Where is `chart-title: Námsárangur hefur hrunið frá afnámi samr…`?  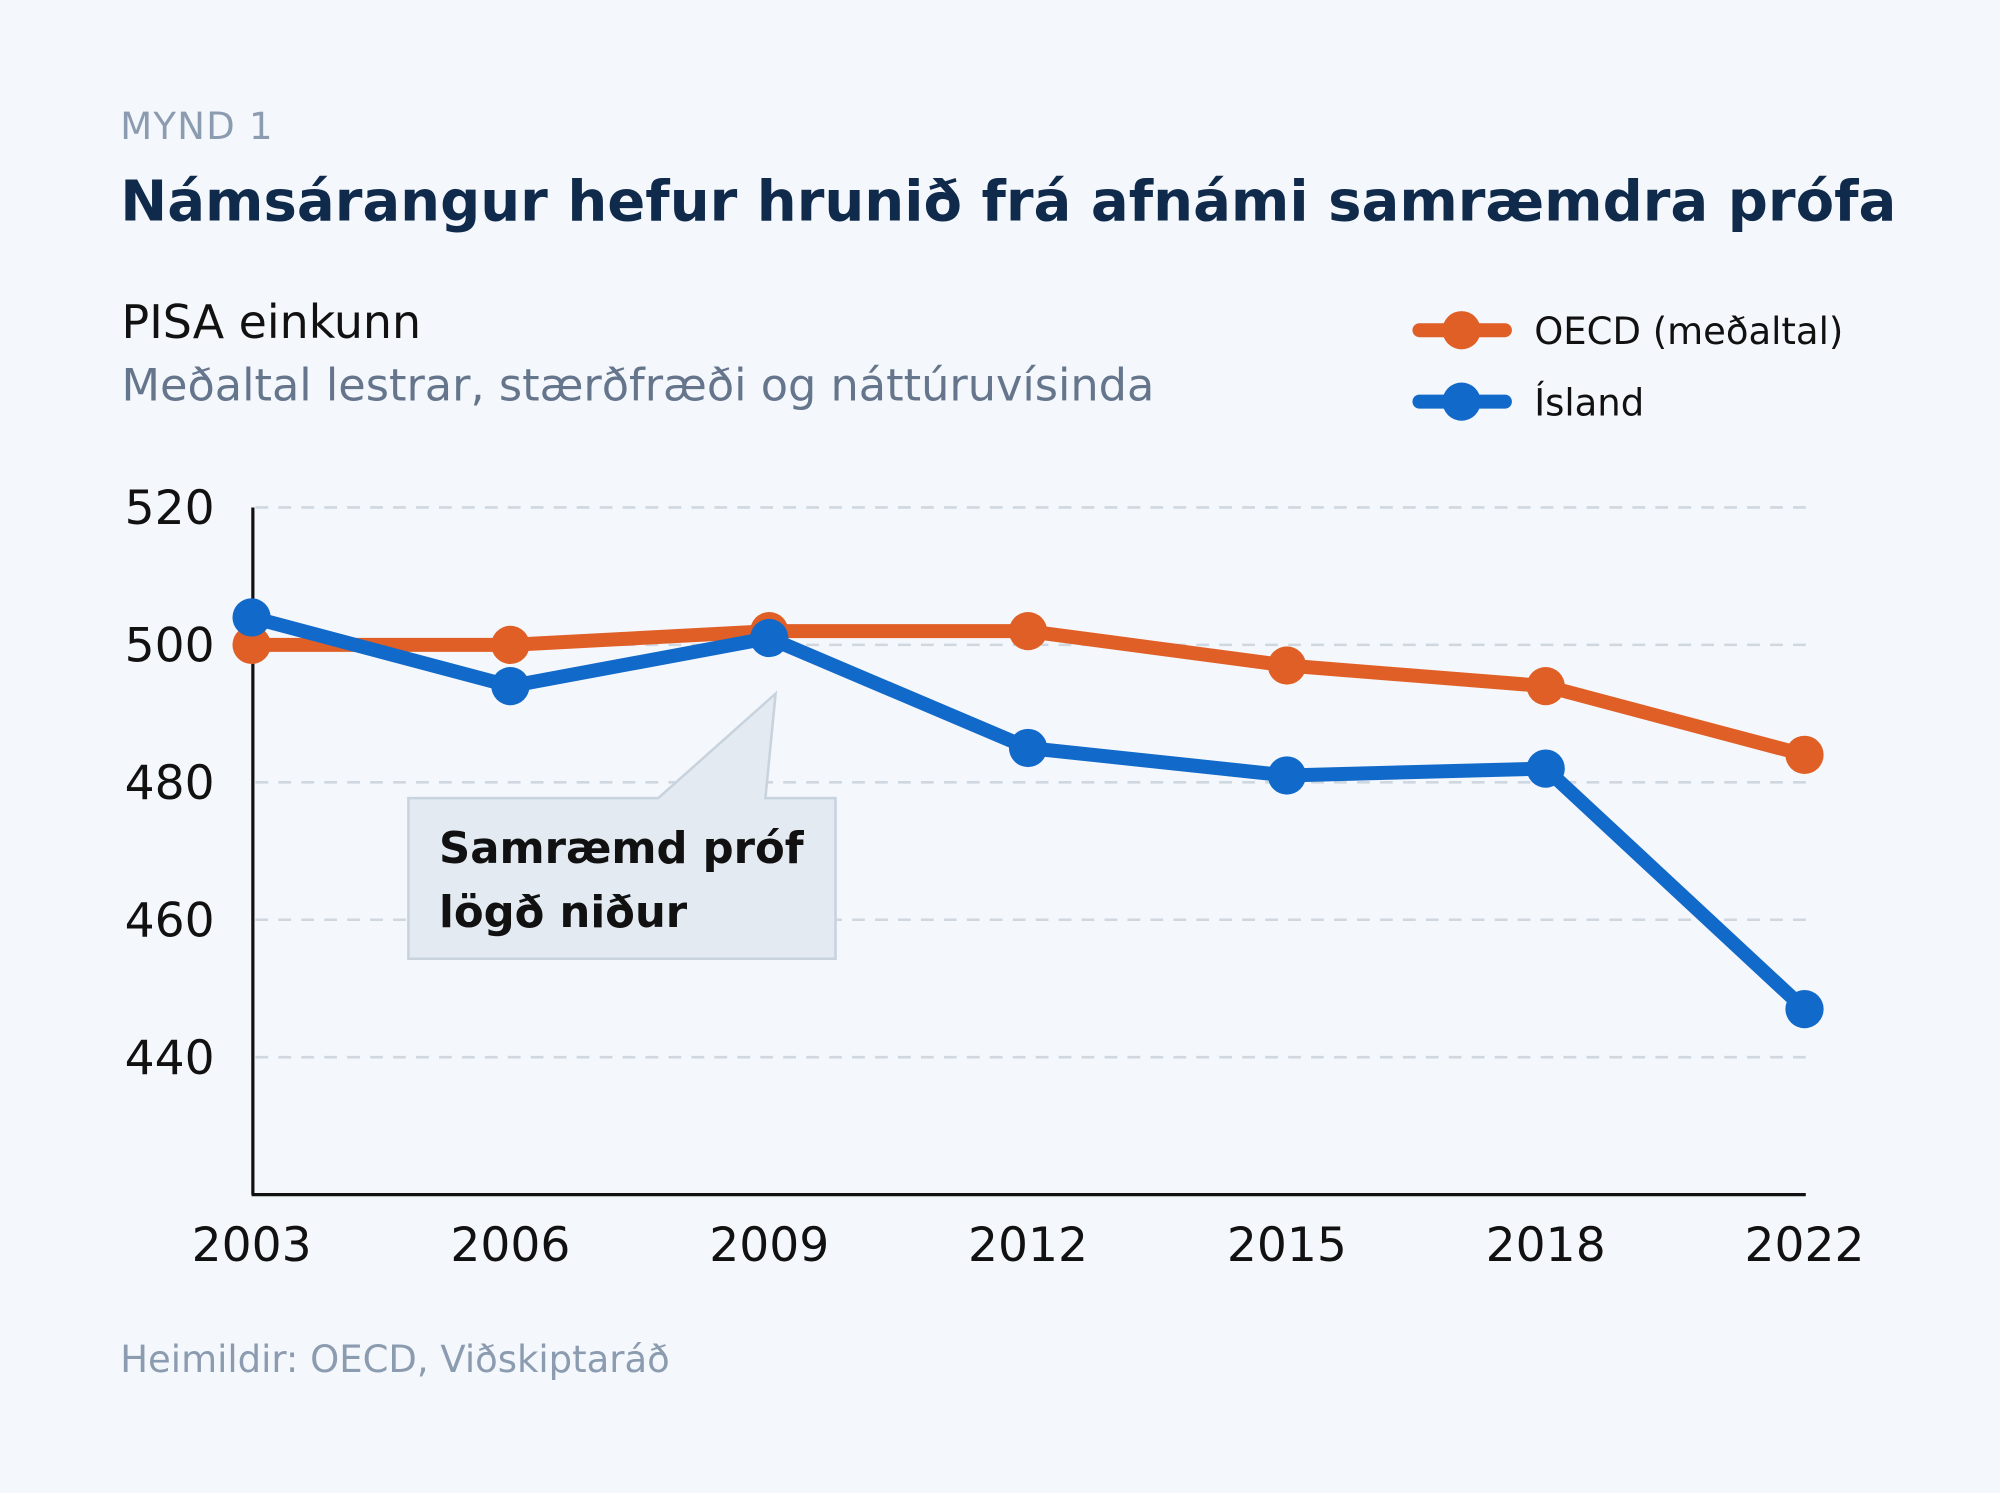 chart-title: Námsárangur hefur hrunið frá afnámi samr… is located at coordinates (1008, 202).